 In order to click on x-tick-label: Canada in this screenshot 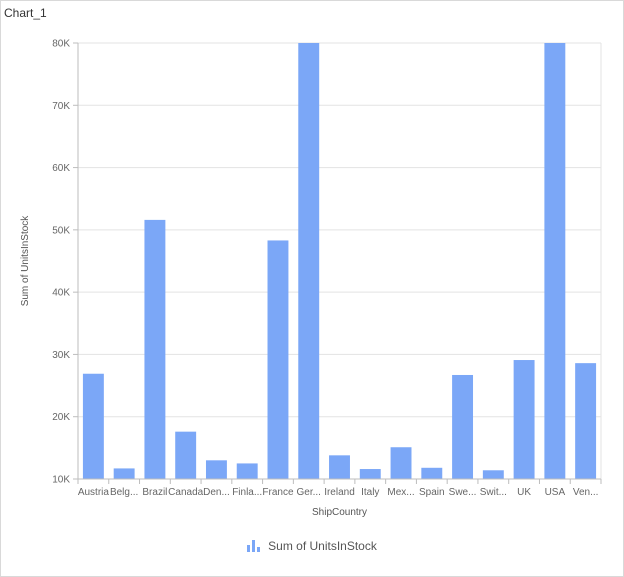, I will do `click(185, 492)`.